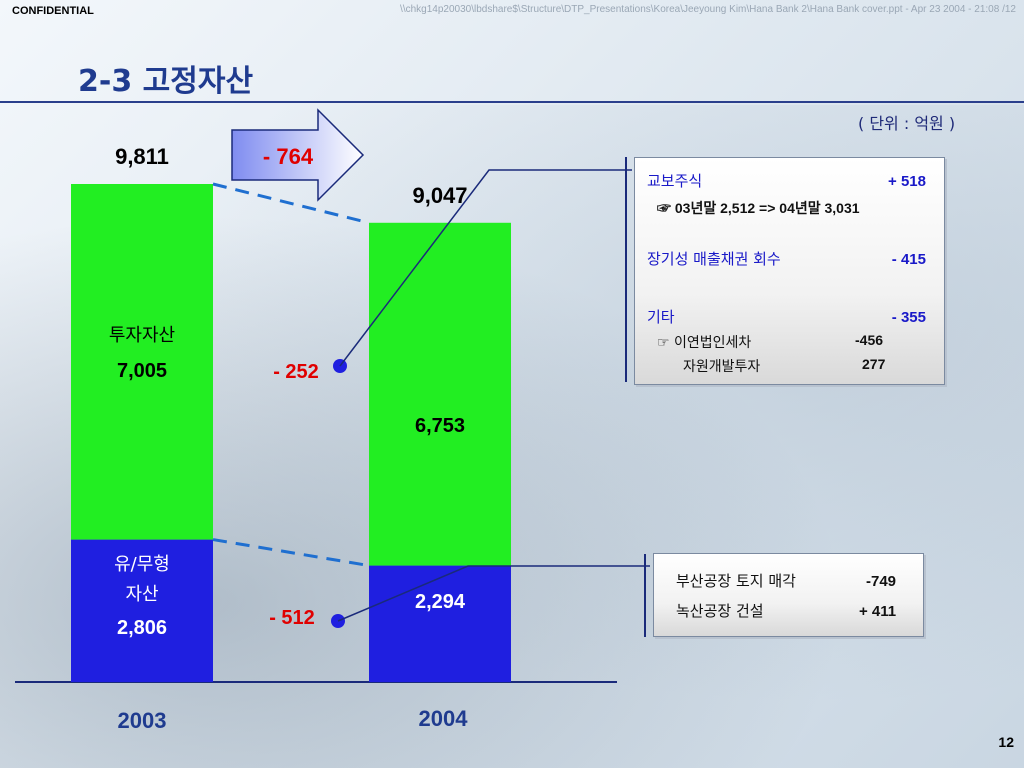 This screenshot has width=1024, height=768. I want to click on breakdown-value-text: - 355, so click(908, 317).